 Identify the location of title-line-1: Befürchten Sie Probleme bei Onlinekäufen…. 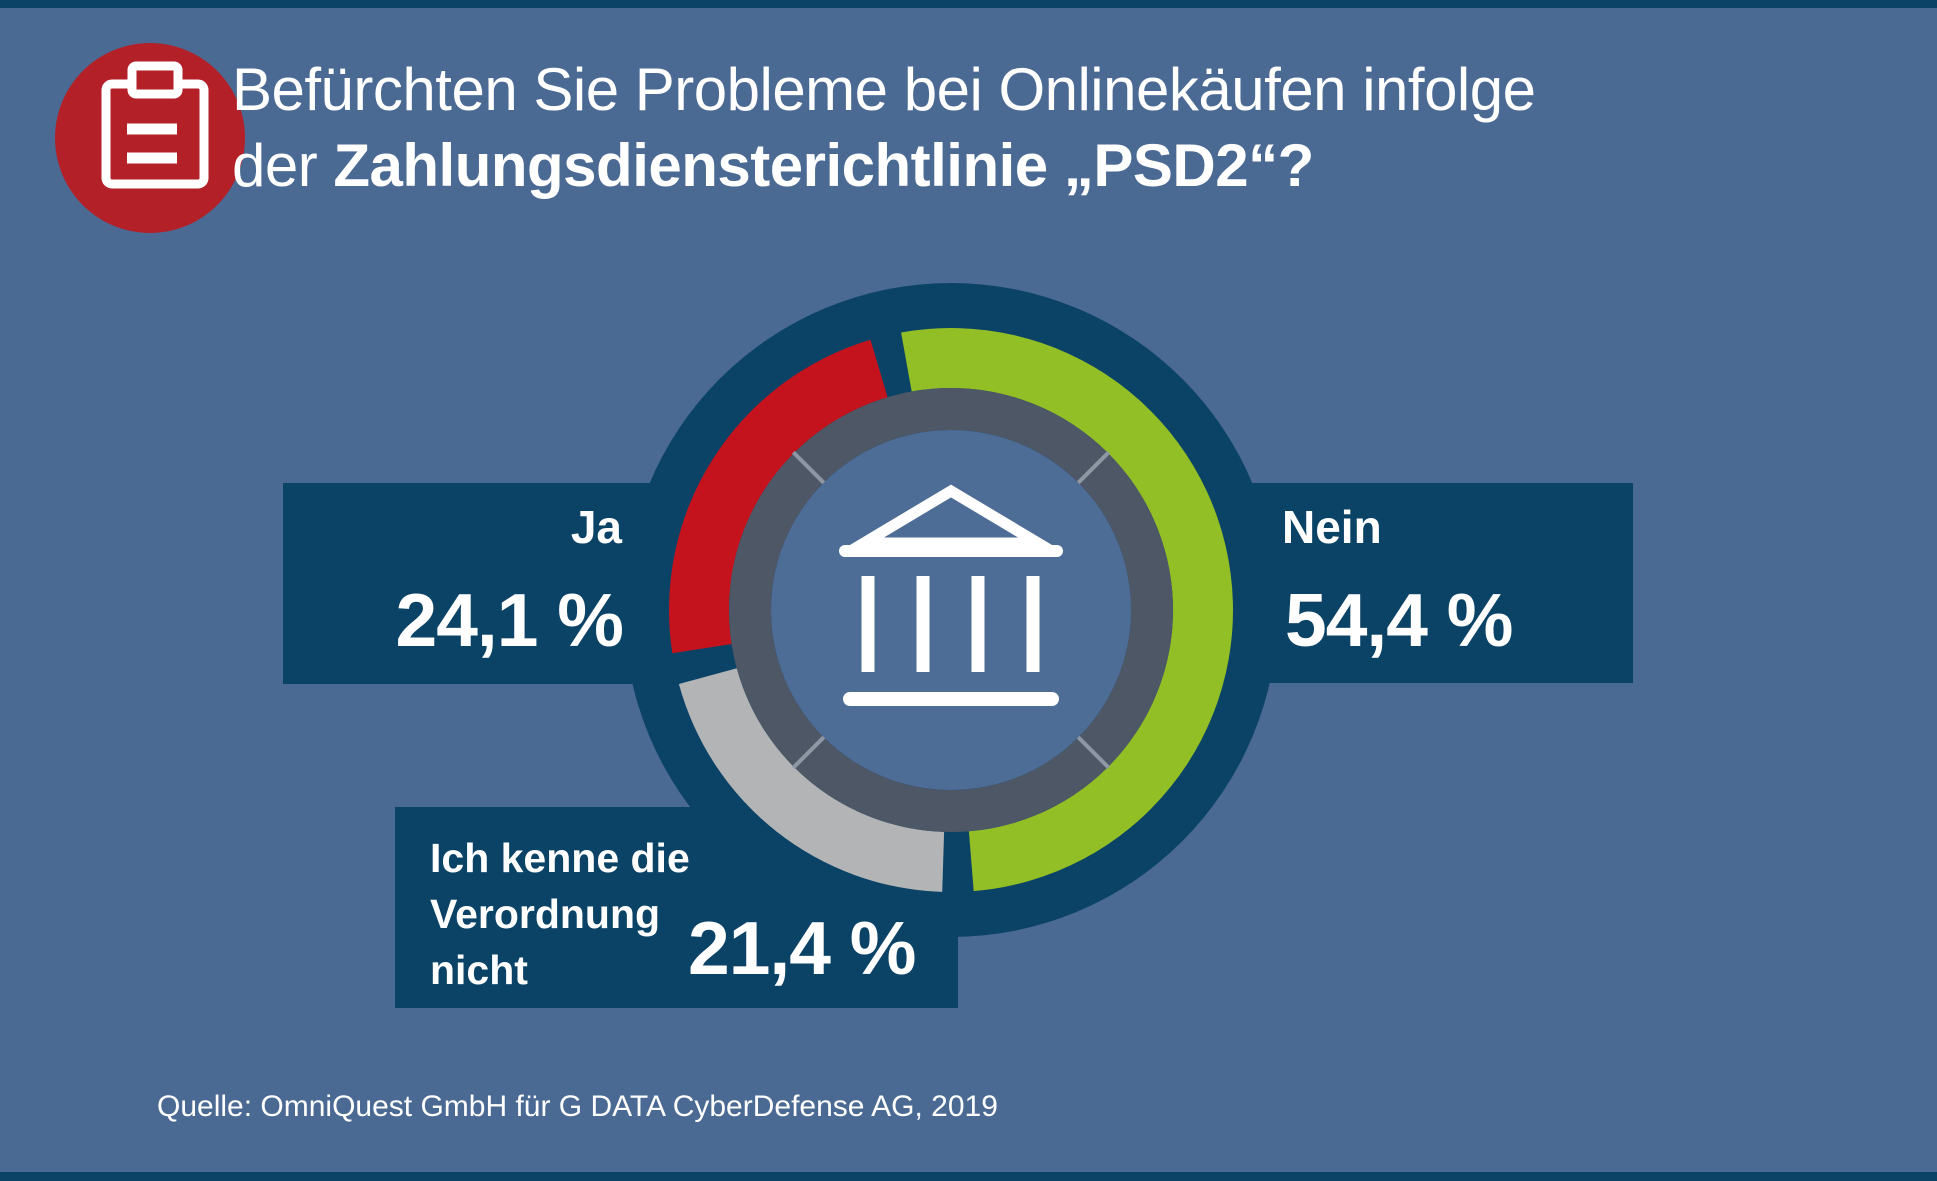
(884, 89).